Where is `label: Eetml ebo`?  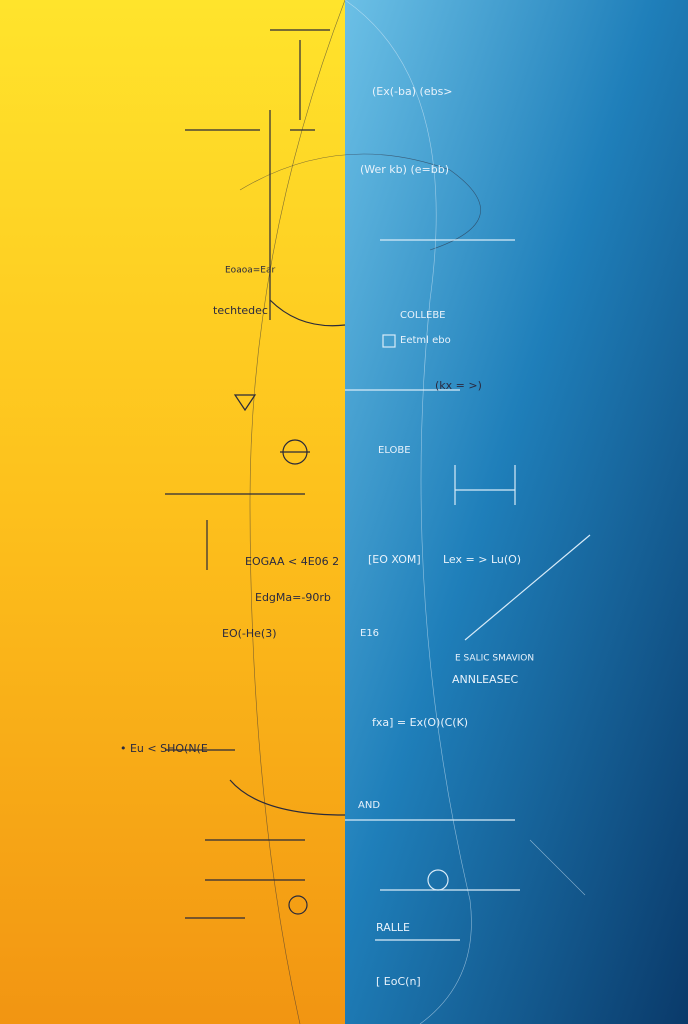
label: Eetml ebo is located at coordinates (425, 340).